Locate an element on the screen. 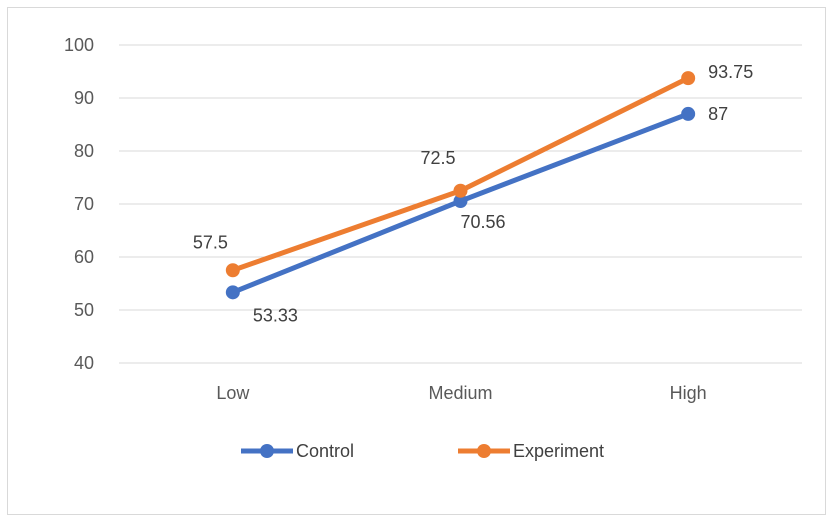  data-label-control: 87 is located at coordinates (718, 114).